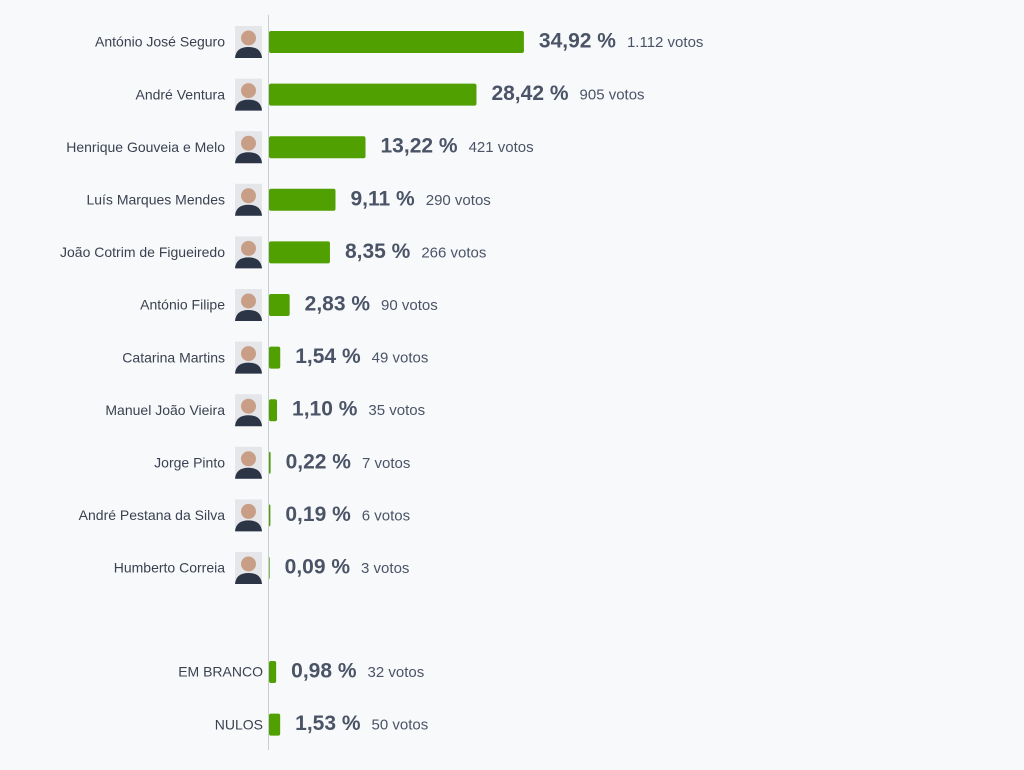 Image resolution: width=1024 pixels, height=770 pixels. What do you see at coordinates (152, 515) in the screenshot?
I see `category-label: André Pestana da Silva` at bounding box center [152, 515].